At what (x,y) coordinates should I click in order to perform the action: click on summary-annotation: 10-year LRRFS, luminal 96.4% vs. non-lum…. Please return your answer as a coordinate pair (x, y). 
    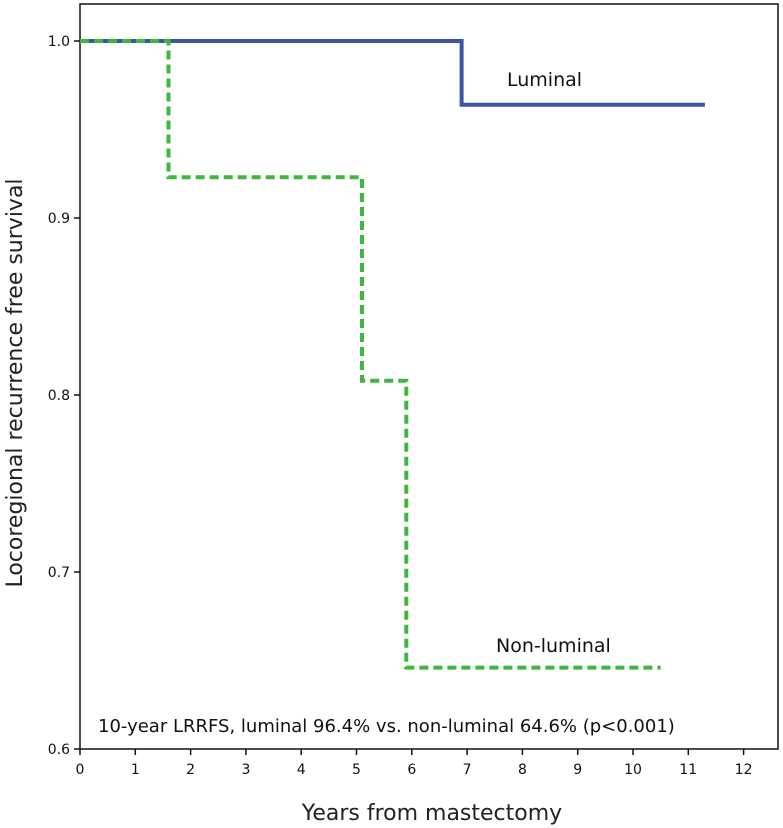
    Looking at the image, I should click on (386, 726).